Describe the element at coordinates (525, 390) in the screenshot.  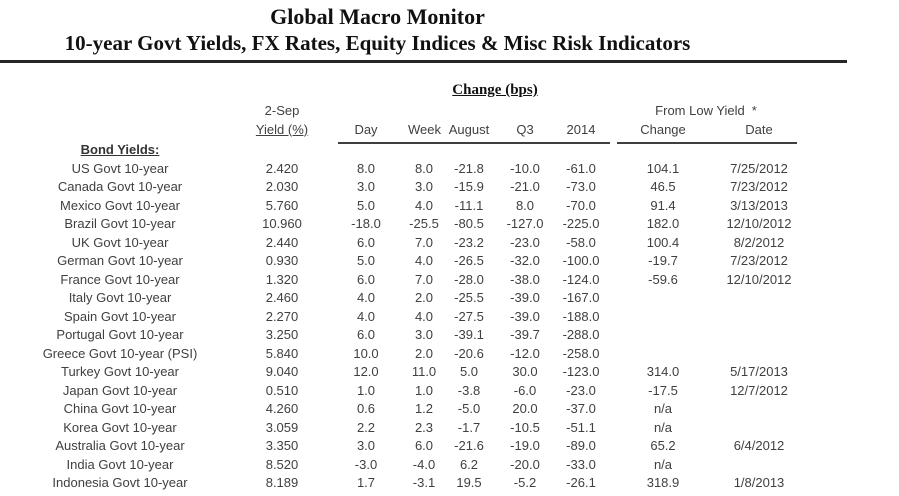
I see `cell-q3-change: -6.0` at that location.